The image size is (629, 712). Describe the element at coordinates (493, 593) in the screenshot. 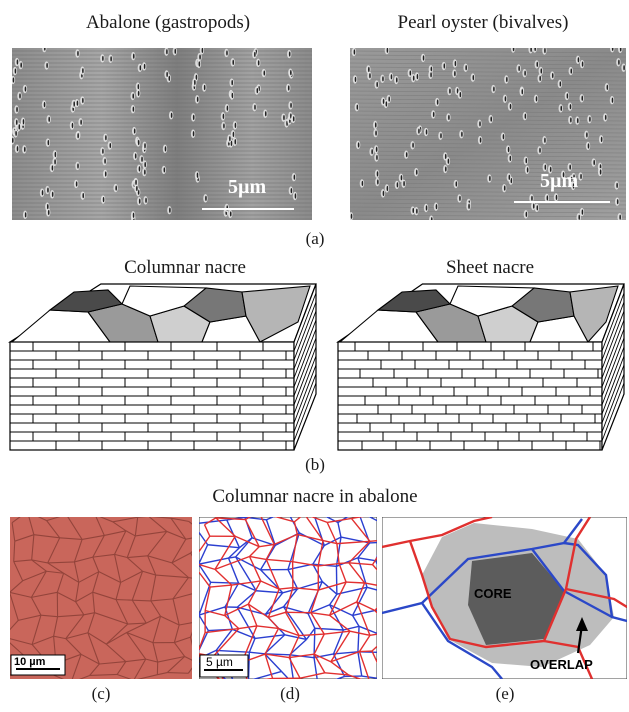

I see `core-text: CORE` at that location.